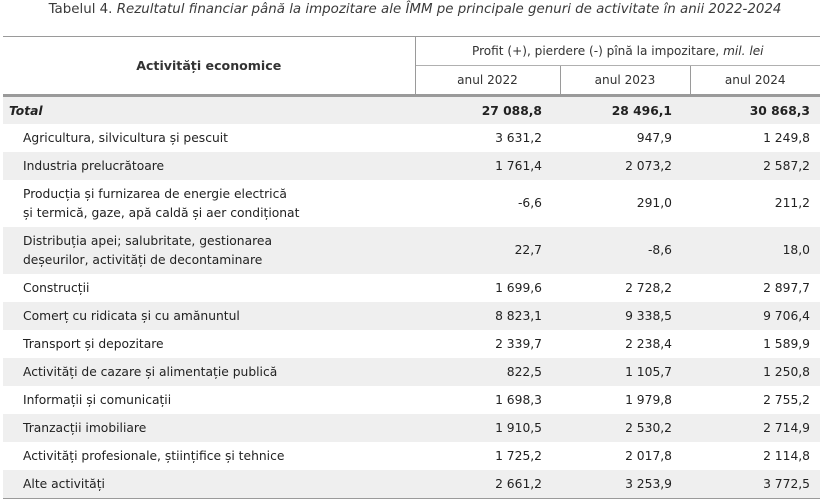 This screenshot has width=830, height=499. I want to click on value-cell-2023: 947,9, so click(625, 138).